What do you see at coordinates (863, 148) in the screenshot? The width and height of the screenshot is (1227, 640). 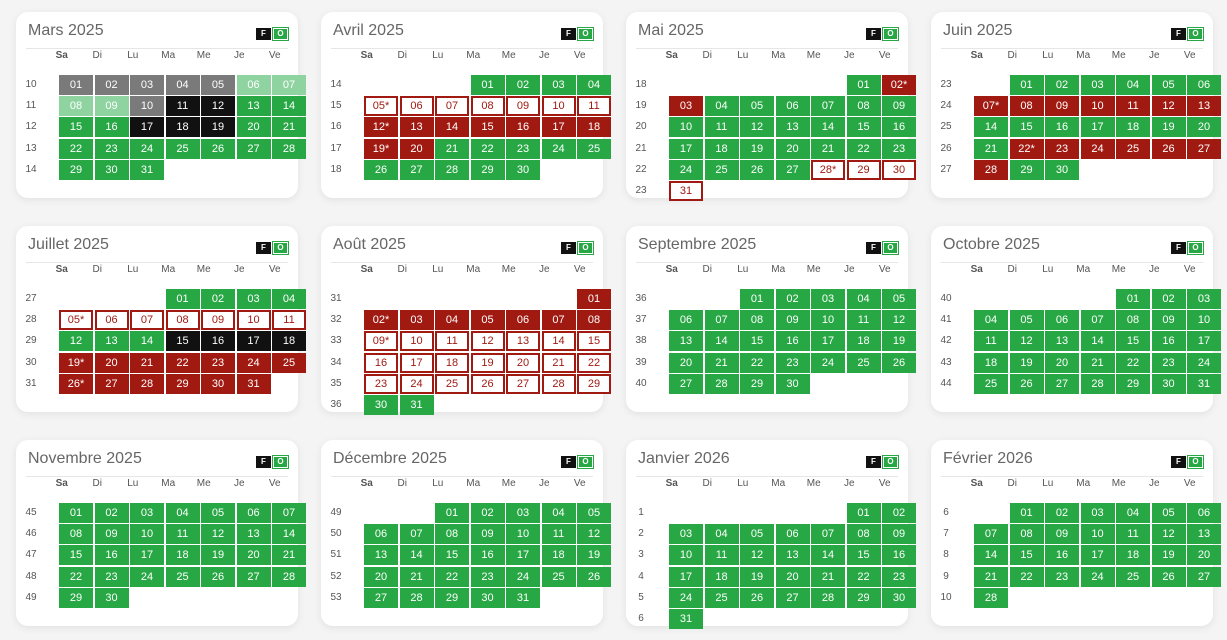 I see `day-cell: 22` at bounding box center [863, 148].